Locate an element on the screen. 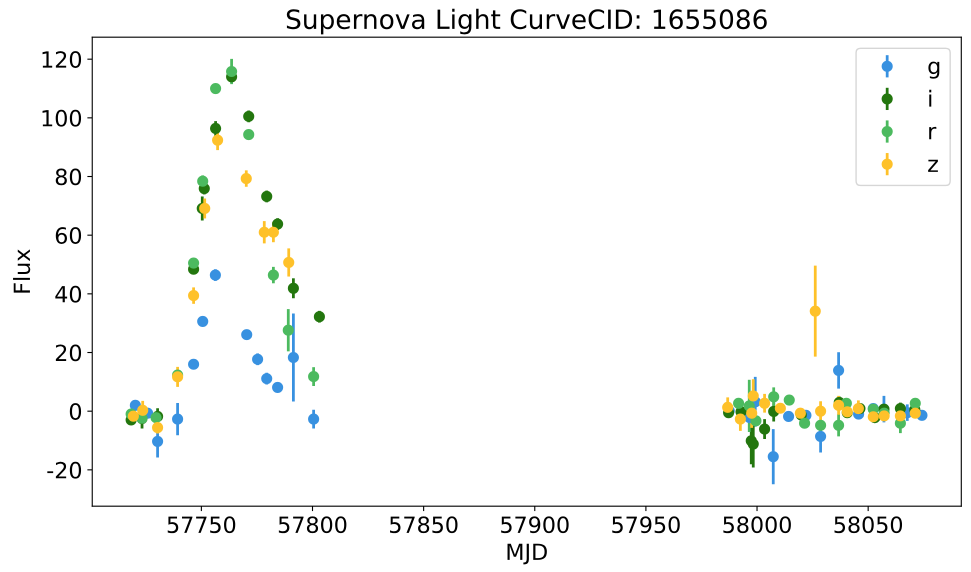 Image resolution: width=971 pixels, height=572 pixels. x-tick-label: 58000 is located at coordinates (757, 525).